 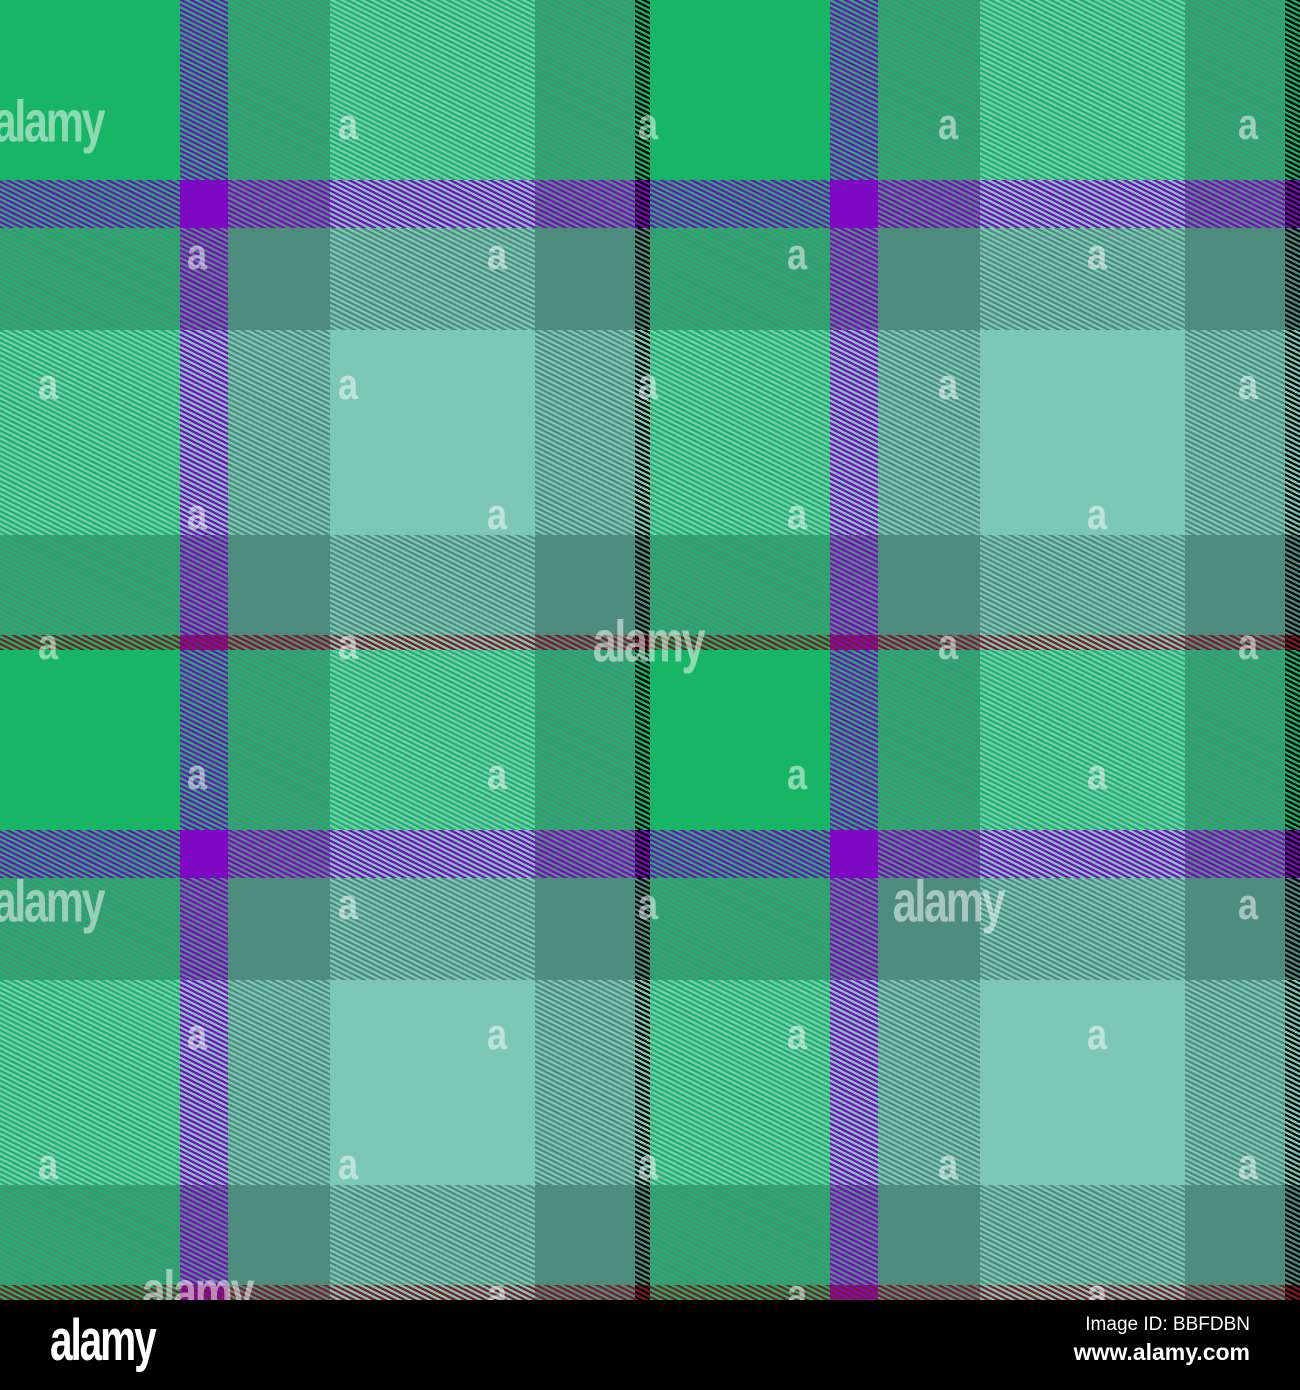 What do you see at coordinates (1167, 1324) in the screenshot?
I see `image-id-text: Image ID: BBFDBN` at bounding box center [1167, 1324].